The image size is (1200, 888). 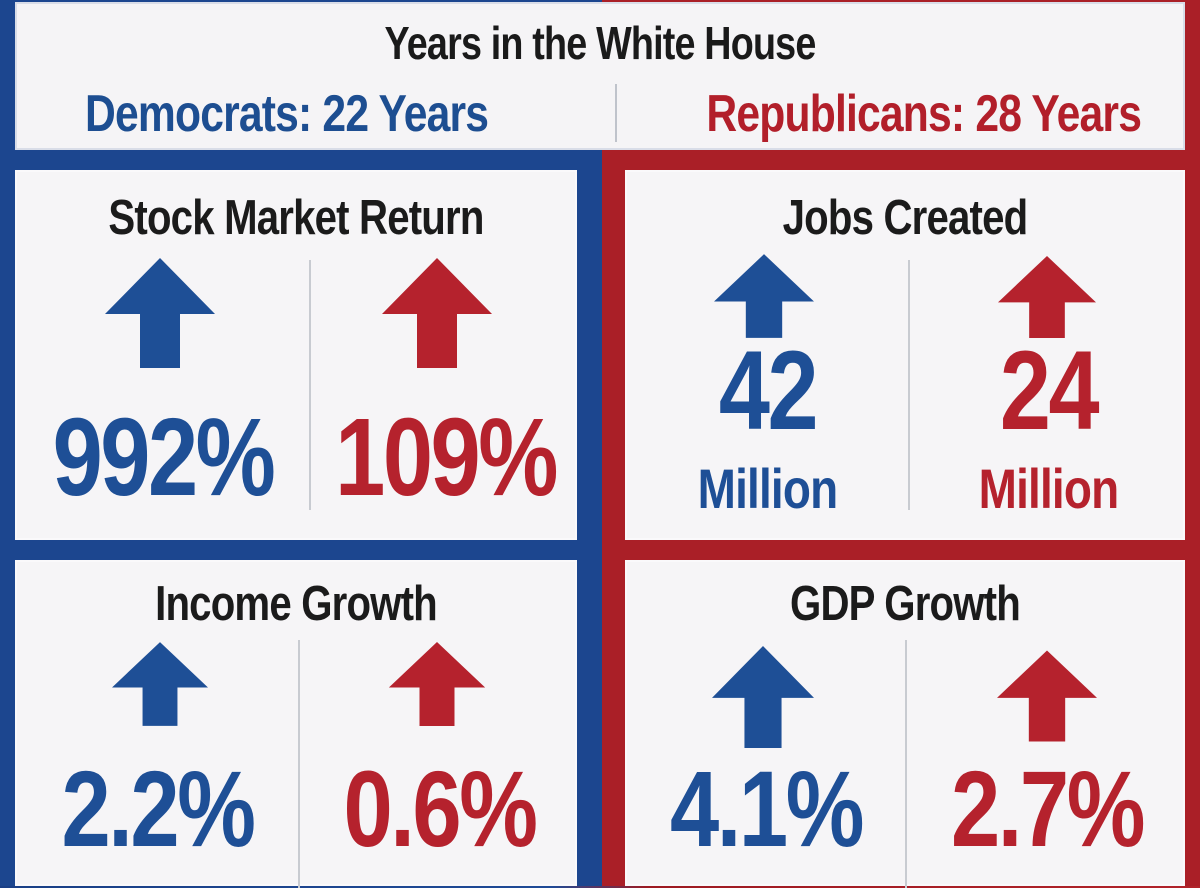 What do you see at coordinates (446, 457) in the screenshot?
I see `republican-value: 109%` at bounding box center [446, 457].